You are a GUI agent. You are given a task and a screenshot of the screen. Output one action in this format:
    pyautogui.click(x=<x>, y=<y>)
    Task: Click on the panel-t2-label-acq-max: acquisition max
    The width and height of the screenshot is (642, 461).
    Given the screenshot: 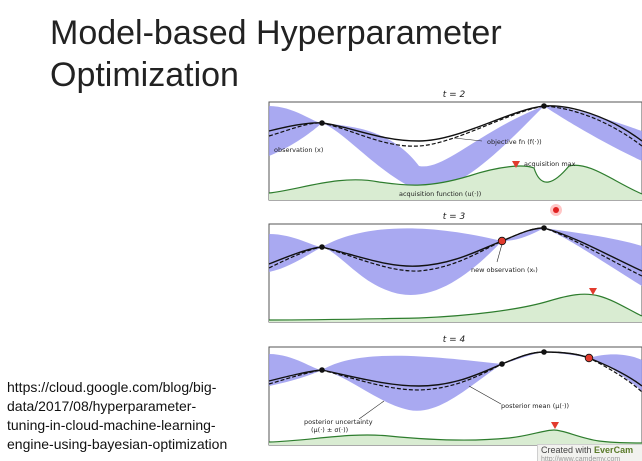 What is the action you would take?
    pyautogui.click(x=550, y=164)
    